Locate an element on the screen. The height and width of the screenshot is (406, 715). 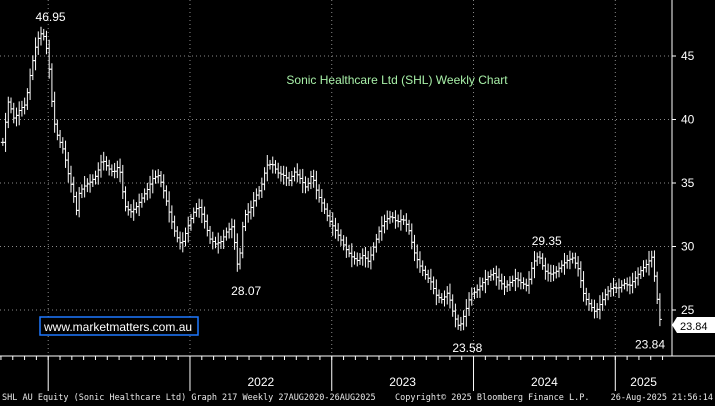
x-year-label-2024: 2024 is located at coordinates (544, 382).